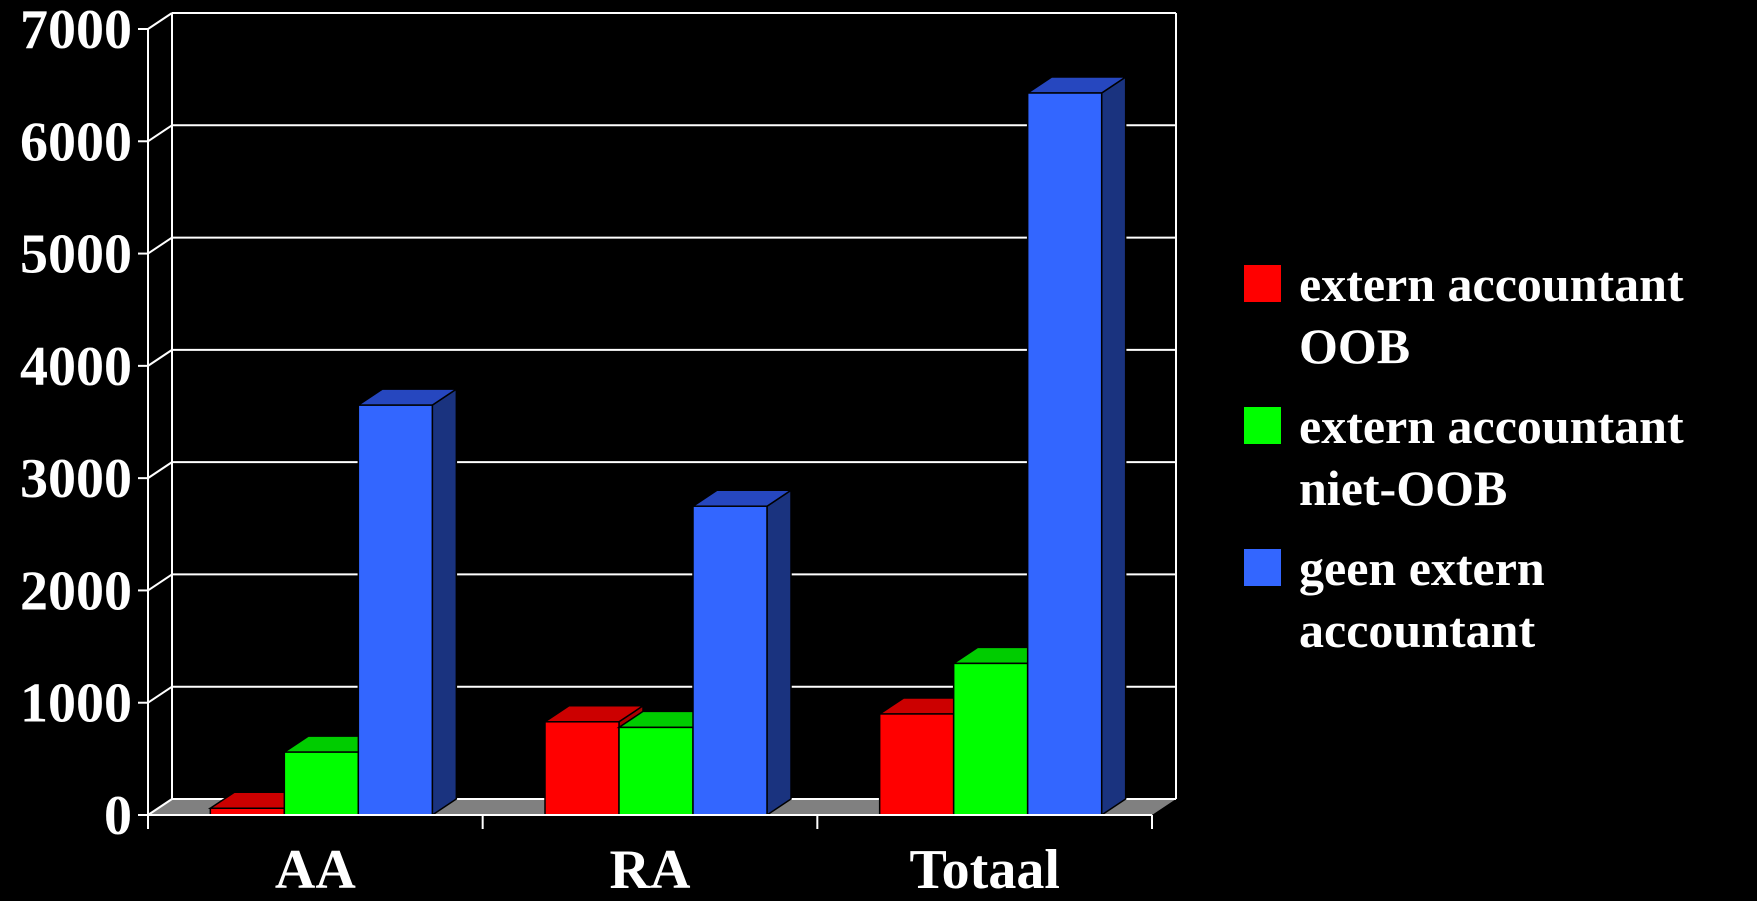 Image resolution: width=1757 pixels, height=901 pixels. What do you see at coordinates (984, 870) in the screenshot?
I see `x-category-label: Totaal` at bounding box center [984, 870].